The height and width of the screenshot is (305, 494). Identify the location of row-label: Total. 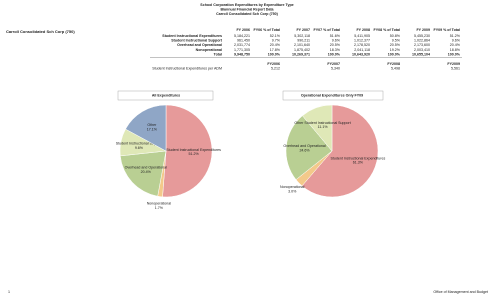
(218, 54).